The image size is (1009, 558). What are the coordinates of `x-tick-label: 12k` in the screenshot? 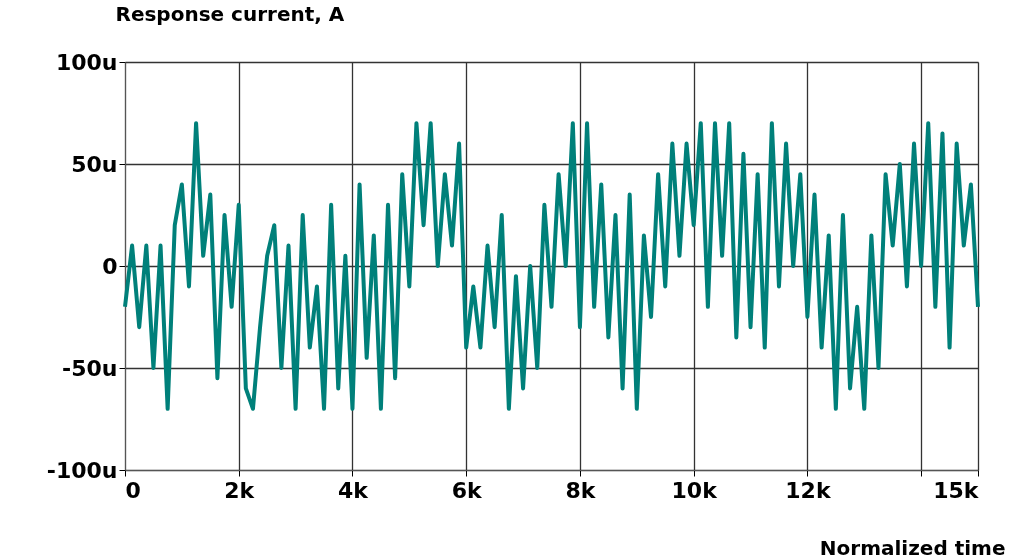 It's located at (808, 490).